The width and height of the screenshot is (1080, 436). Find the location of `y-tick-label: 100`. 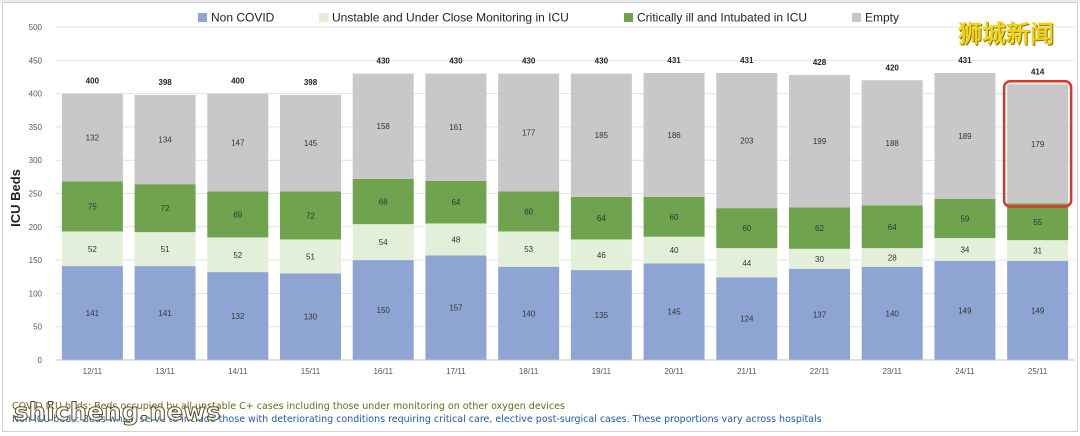

y-tick-label: 100 is located at coordinates (36, 293).